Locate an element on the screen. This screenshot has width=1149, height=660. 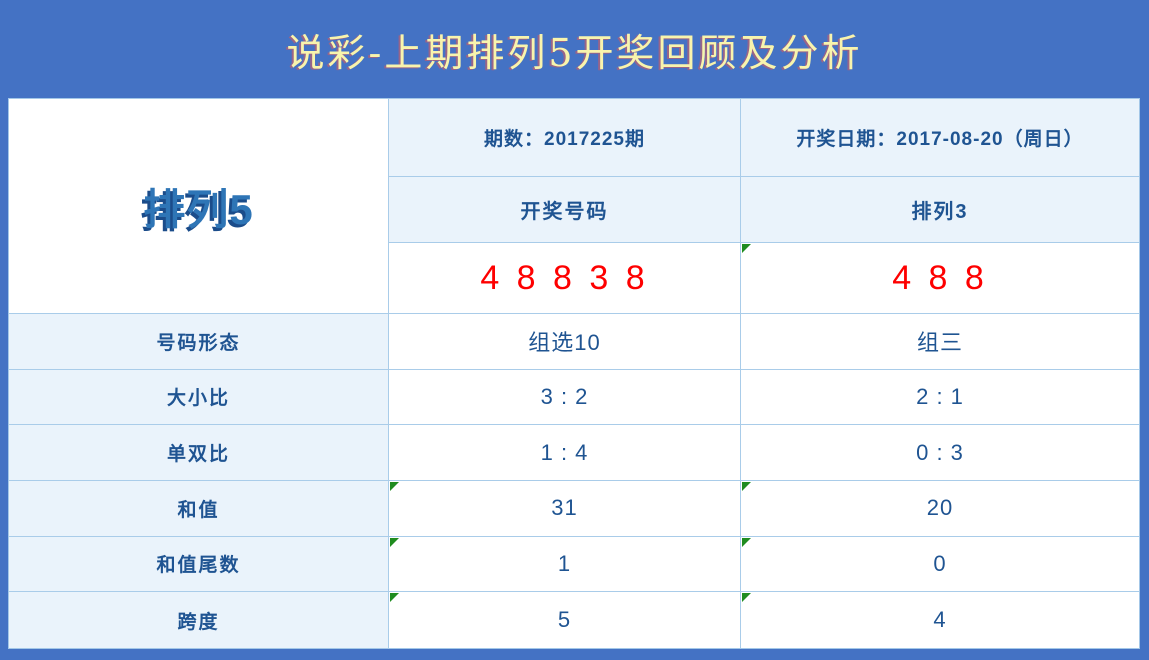
issue-cell: 期数：2017225期 is located at coordinates (565, 138).